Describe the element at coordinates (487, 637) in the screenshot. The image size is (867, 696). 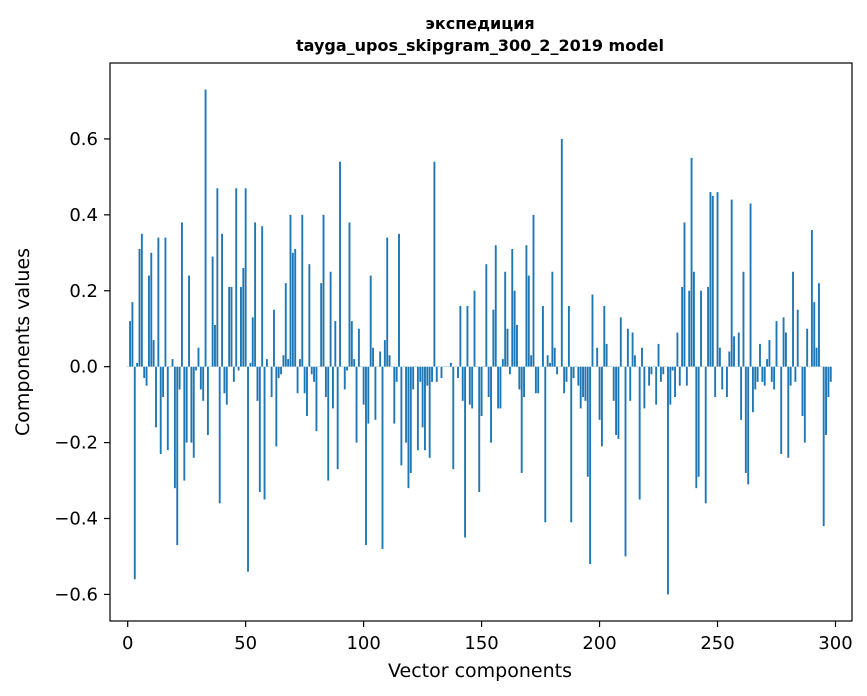
I see `x-axis-ticks: 0 50 100 150 200 250 300` at that location.